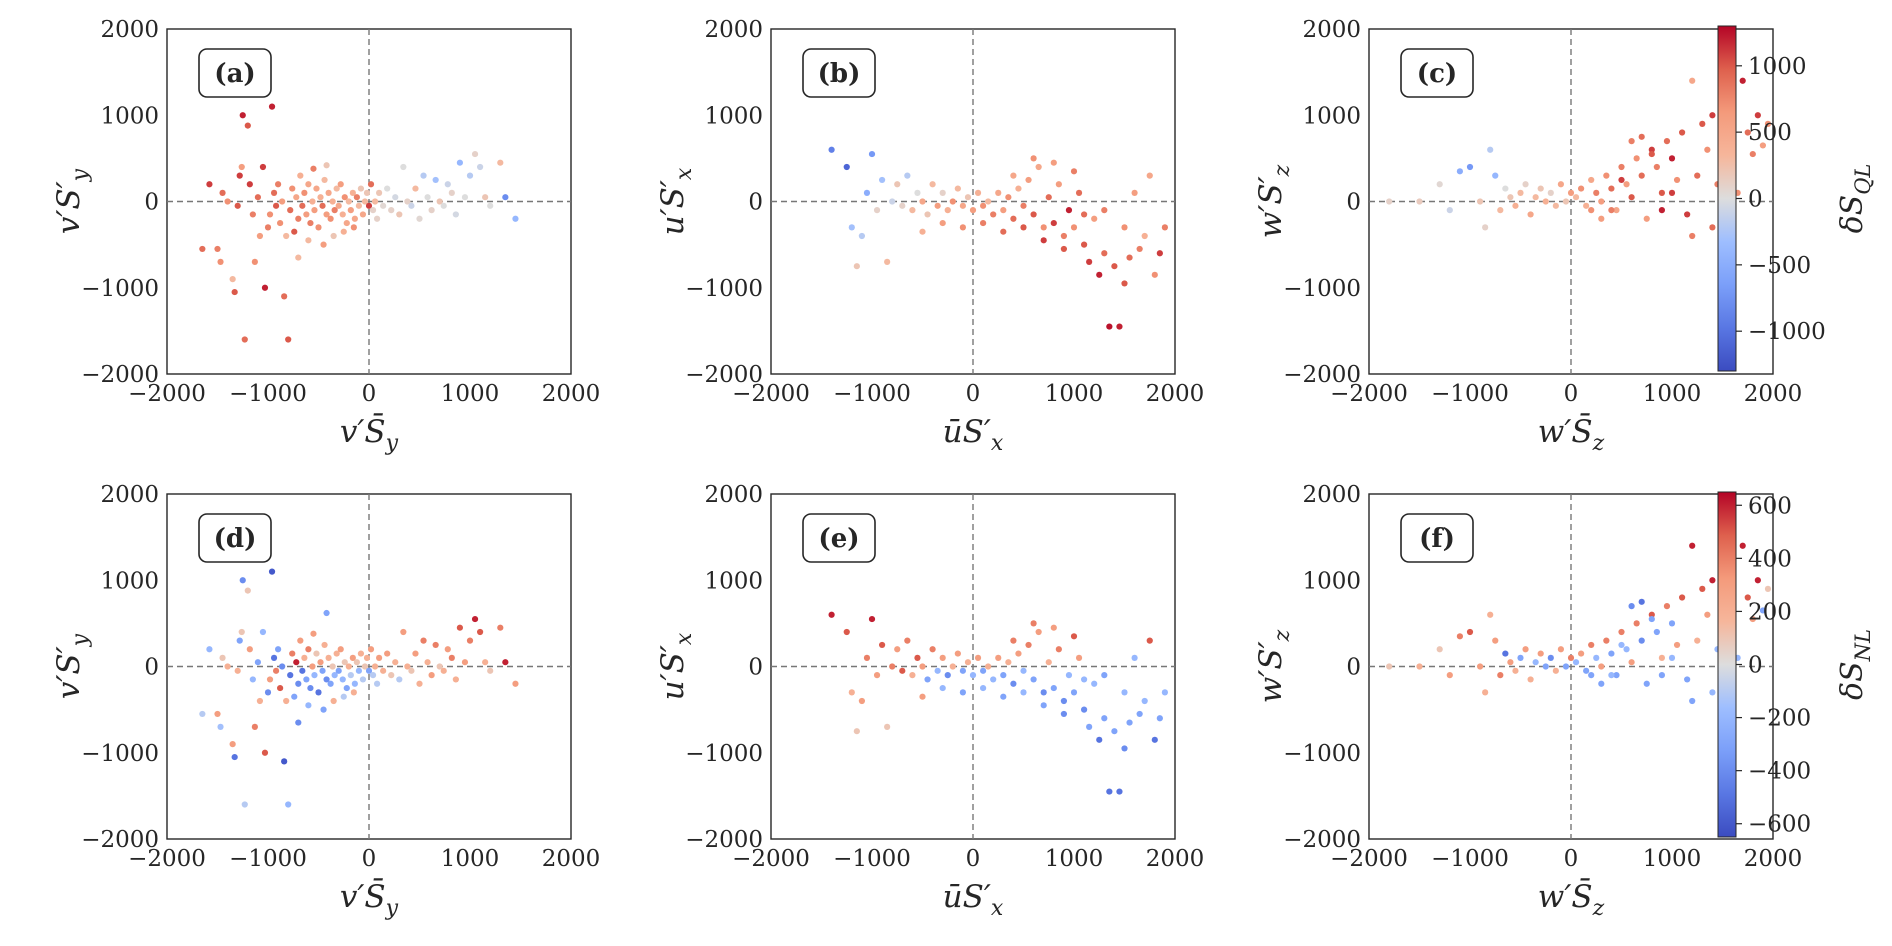 Image resolution: width=1892 pixels, height=946 pixels. What do you see at coordinates (1855, 664) in the screenshot?
I see `colorbar-label: δSNL` at bounding box center [1855, 664].